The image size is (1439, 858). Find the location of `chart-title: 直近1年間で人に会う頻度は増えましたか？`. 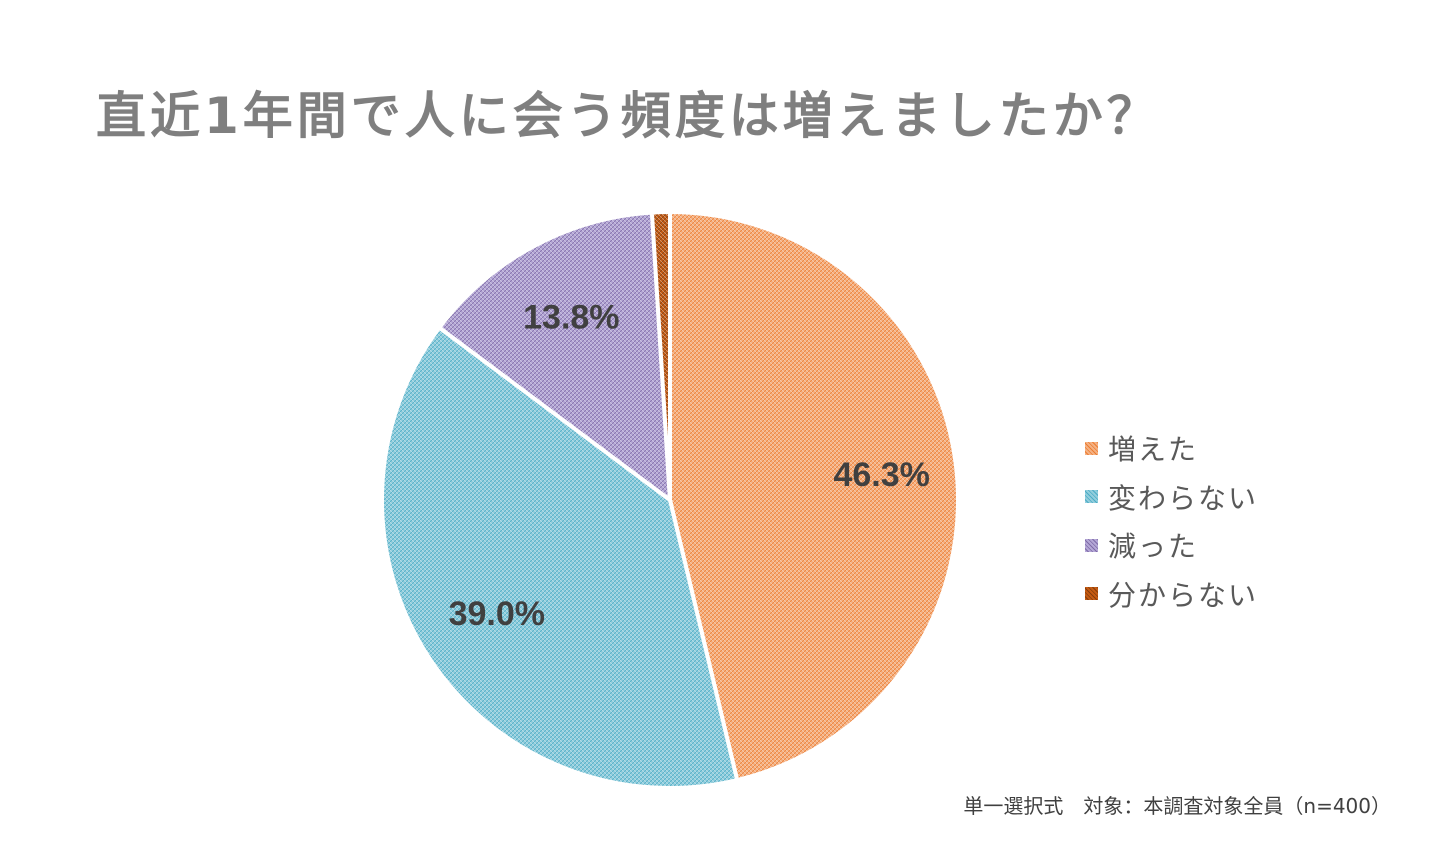

chart-title: 直近1年間で人に会う頻度は増えましたか？ is located at coordinates (628, 116).